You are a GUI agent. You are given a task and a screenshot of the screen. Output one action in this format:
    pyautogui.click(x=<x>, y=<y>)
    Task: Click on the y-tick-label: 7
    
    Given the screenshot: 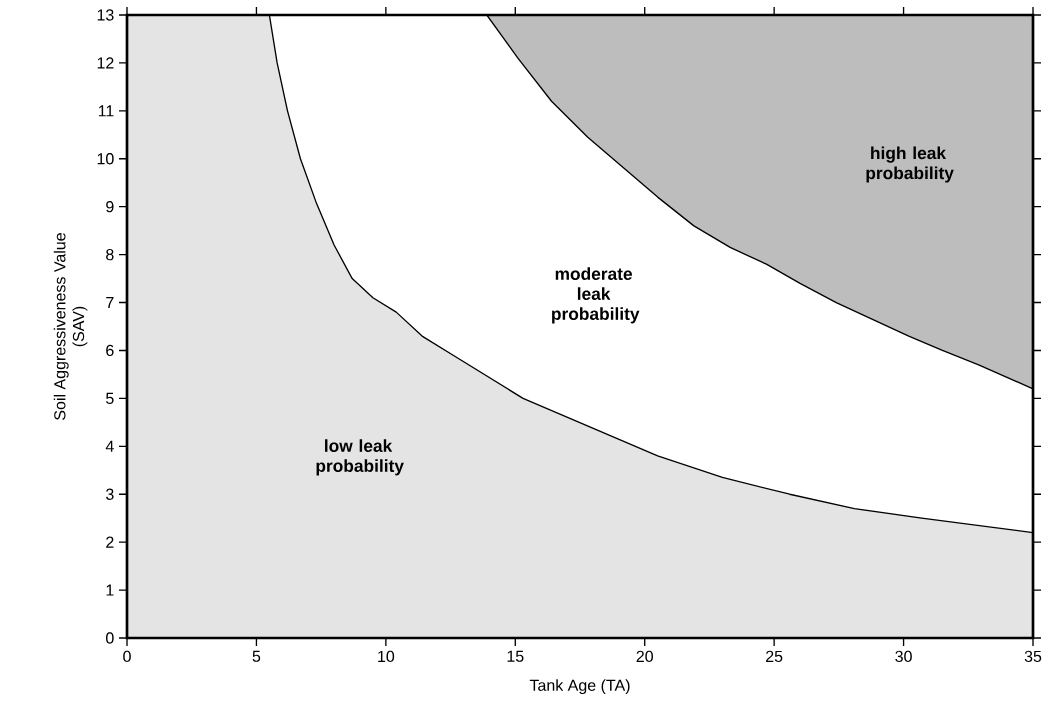 What is the action you would take?
    pyautogui.click(x=110, y=303)
    